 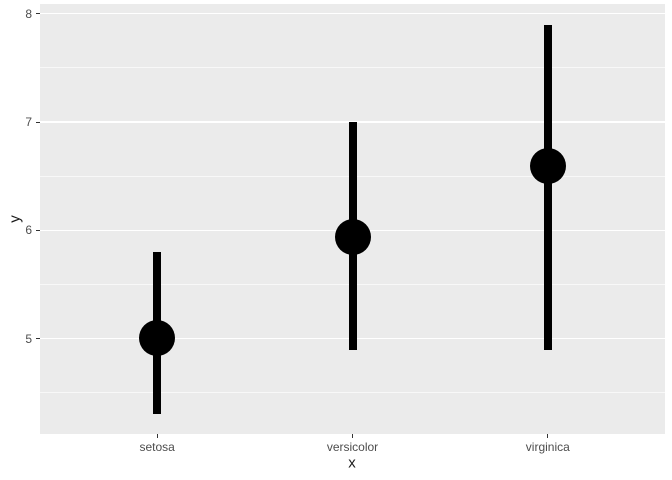 What do you see at coordinates (352, 463) in the screenshot?
I see `x-axis-title: x` at bounding box center [352, 463].